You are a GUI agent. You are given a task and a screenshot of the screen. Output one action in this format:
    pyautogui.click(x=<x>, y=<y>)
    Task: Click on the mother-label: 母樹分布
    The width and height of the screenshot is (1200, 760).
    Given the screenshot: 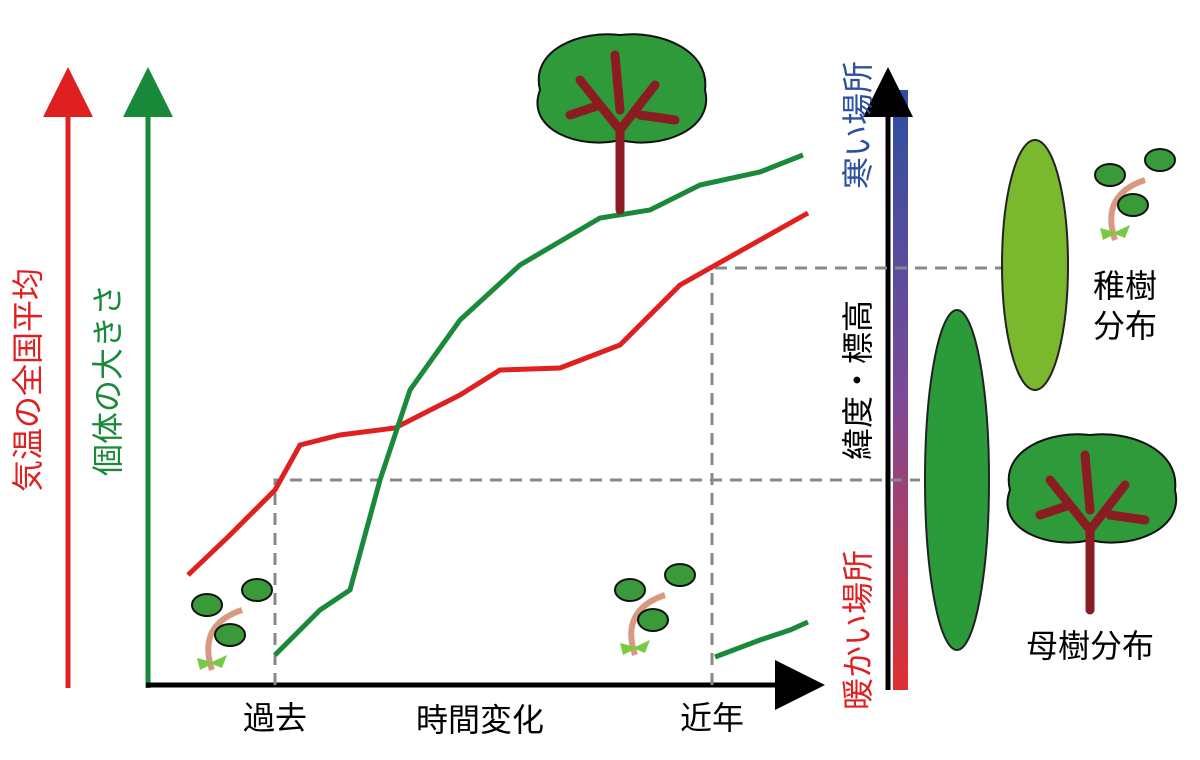 What is the action you would take?
    pyautogui.click(x=1090, y=646)
    